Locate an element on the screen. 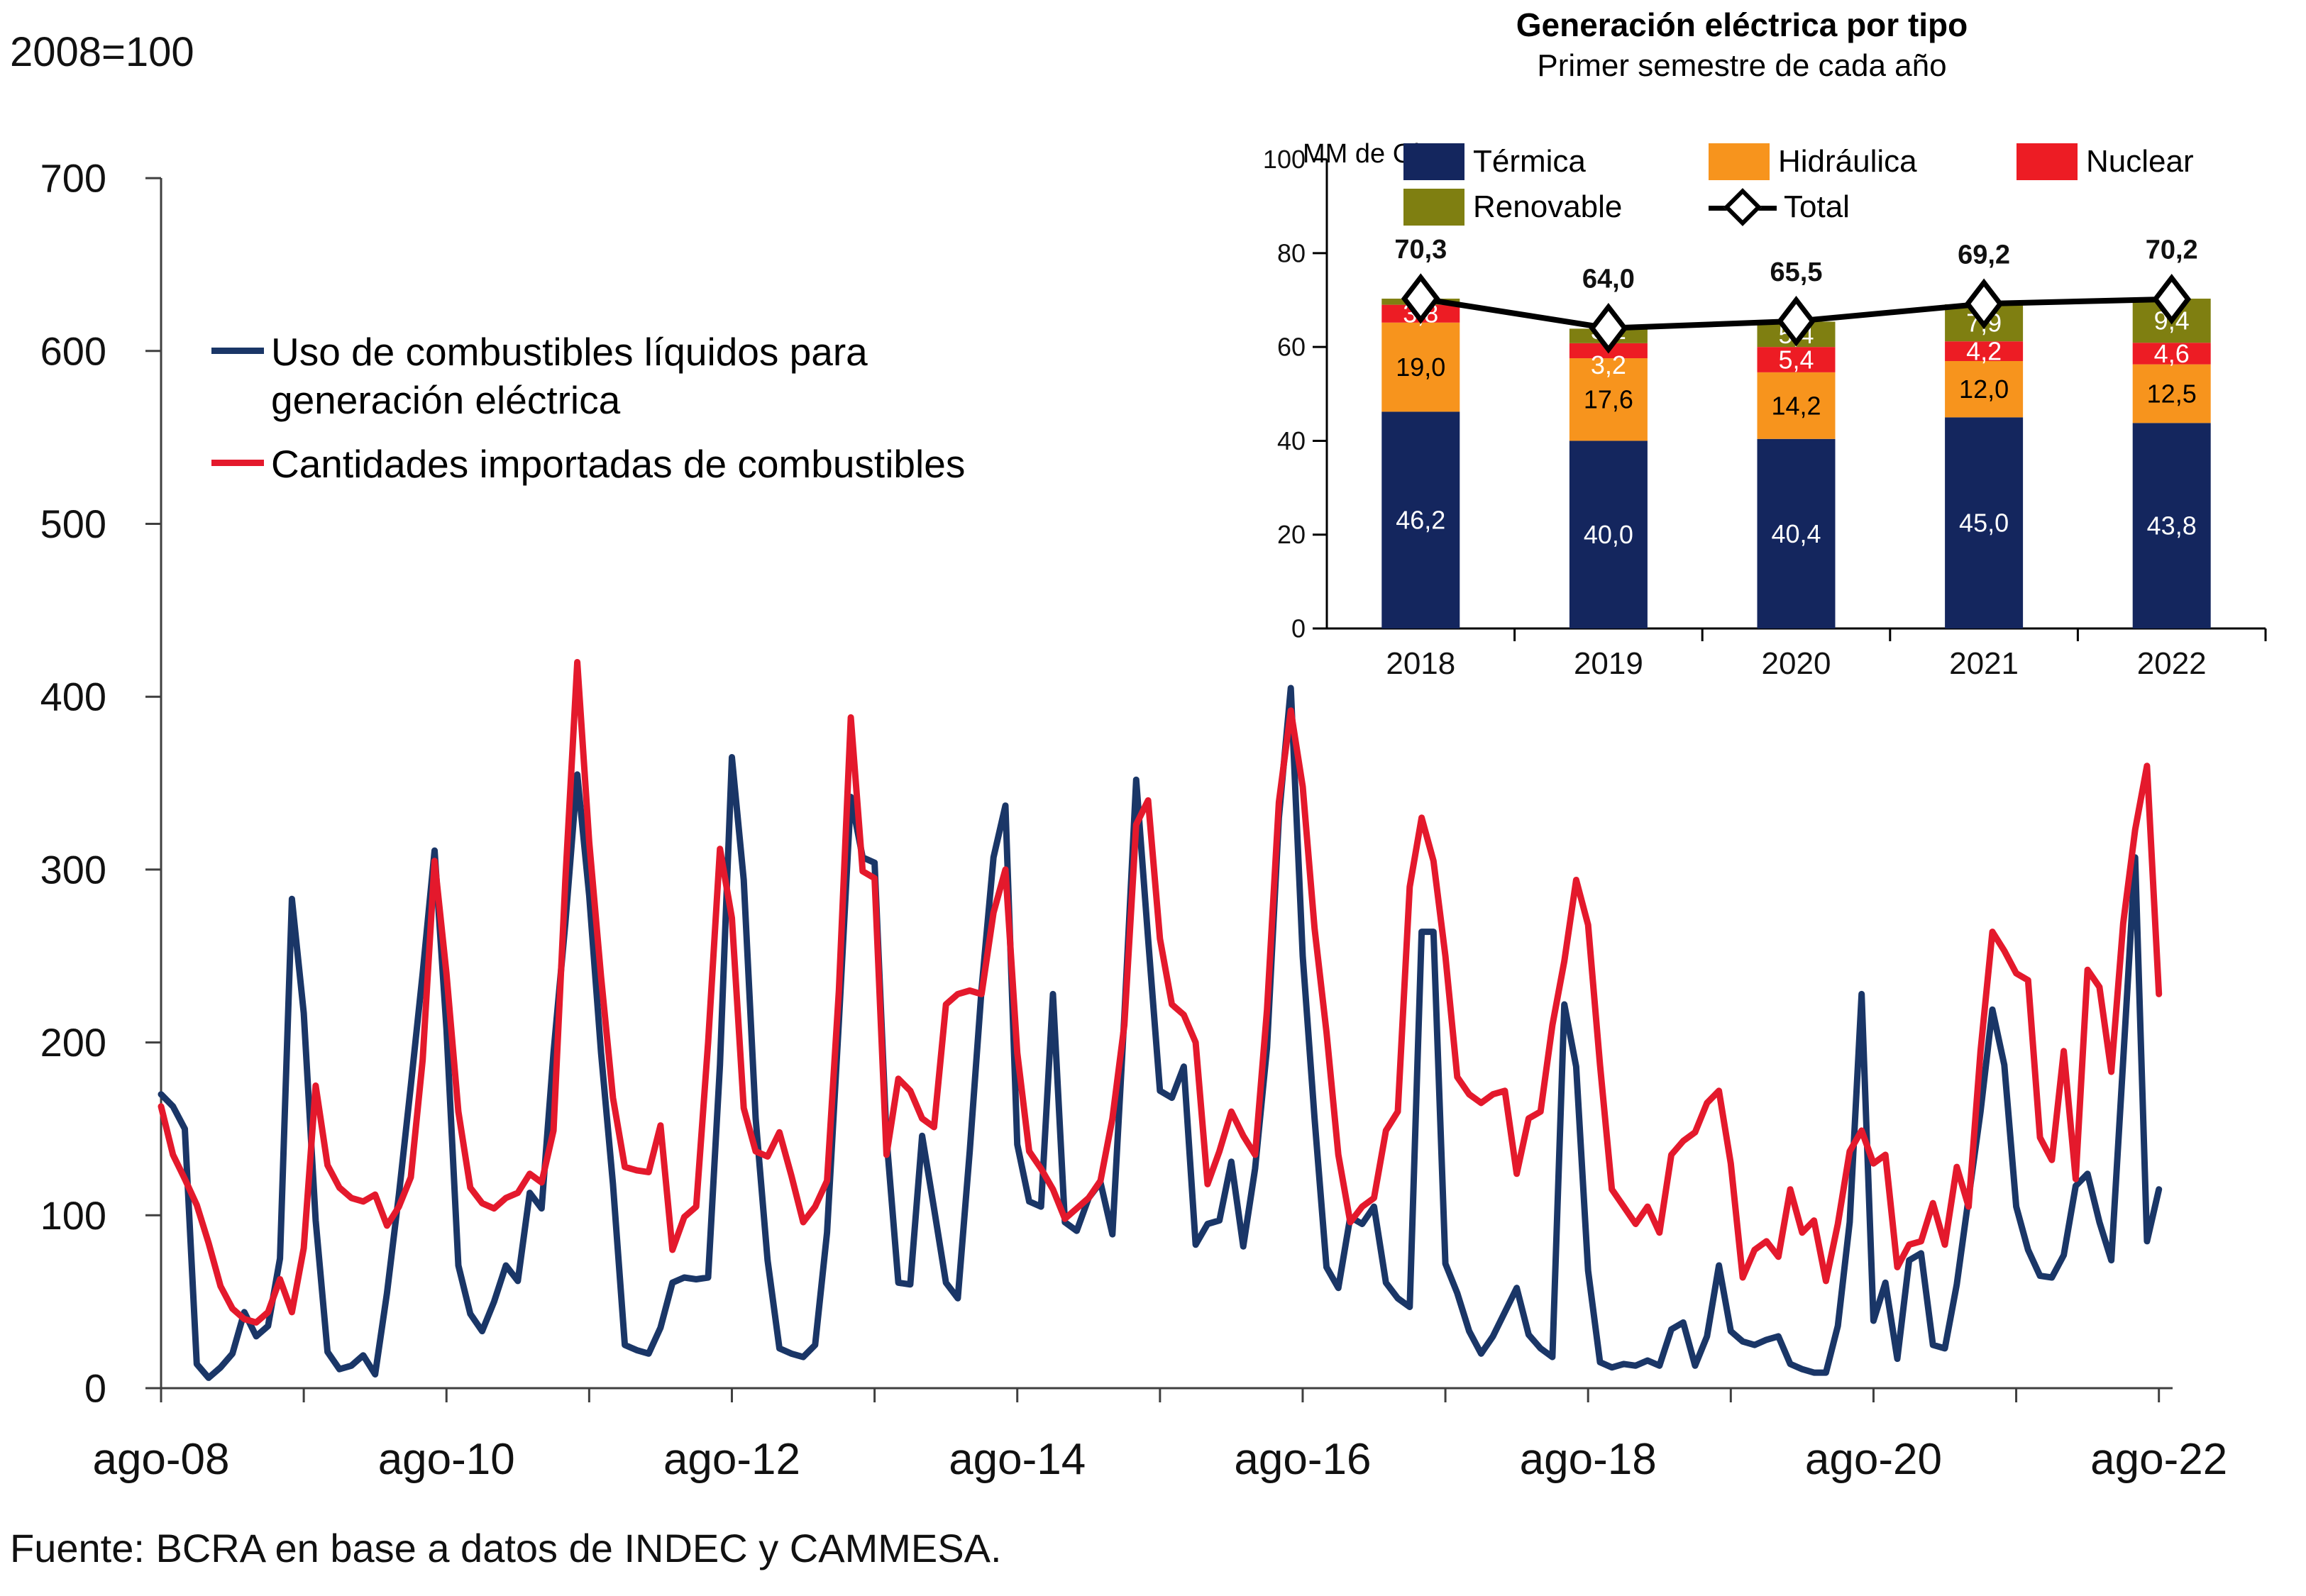 This screenshot has height=1596, width=2306. bar-térmica-2022 is located at coordinates (2171, 525).